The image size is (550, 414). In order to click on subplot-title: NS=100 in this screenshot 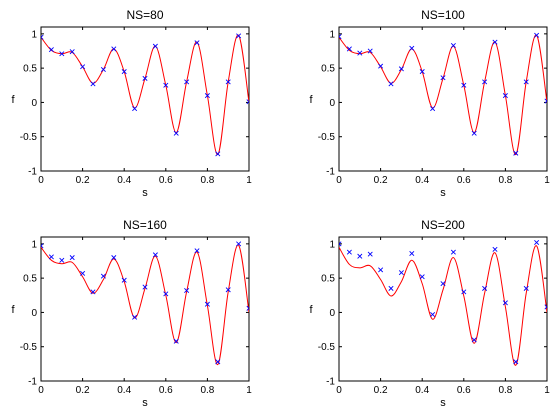, I will do `click(443, 15)`.